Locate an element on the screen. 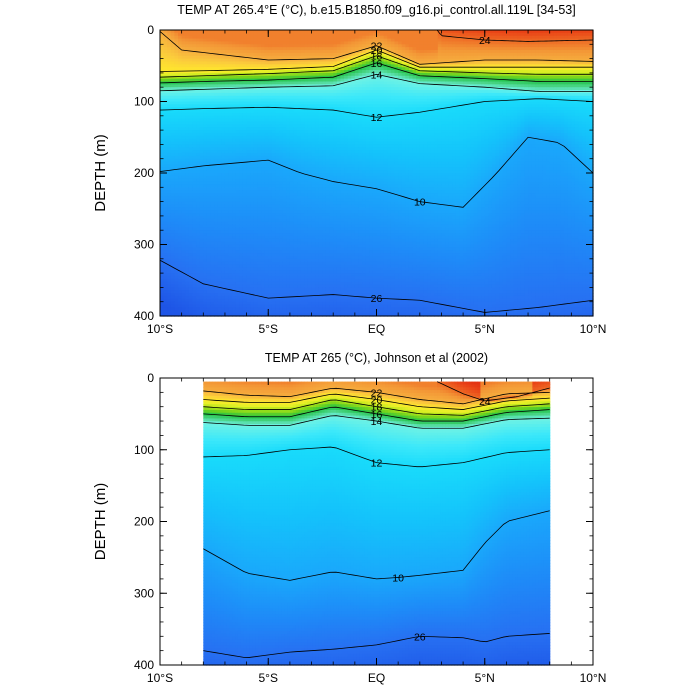 This screenshot has width=700, height=700. y-axis-label: DEPTH (m) is located at coordinates (100, 173).